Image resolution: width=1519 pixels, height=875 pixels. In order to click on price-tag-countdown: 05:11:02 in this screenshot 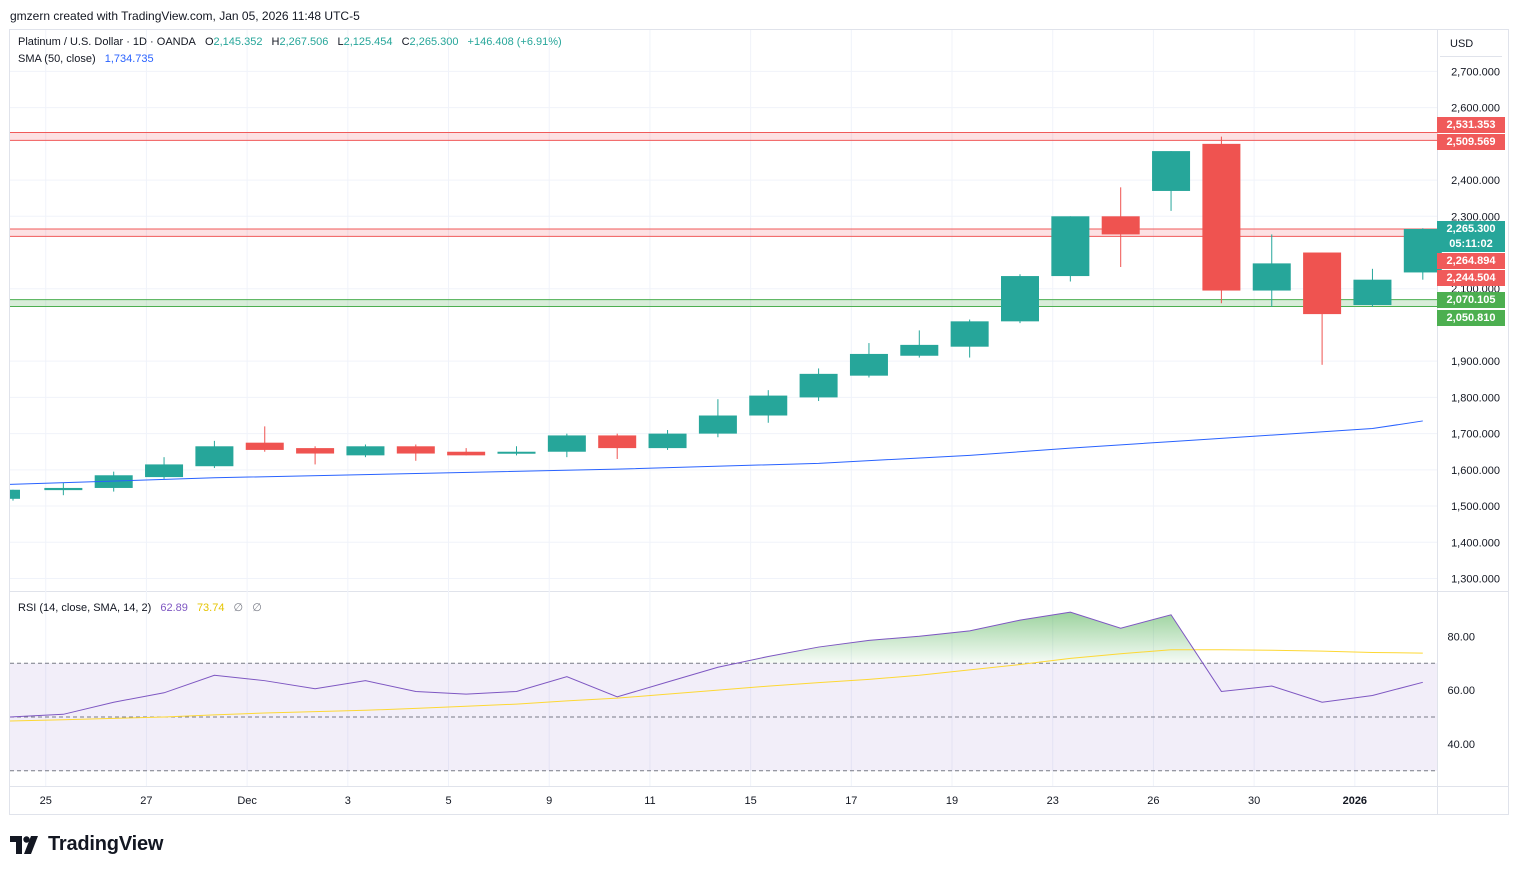, I will do `click(1471, 244)`.